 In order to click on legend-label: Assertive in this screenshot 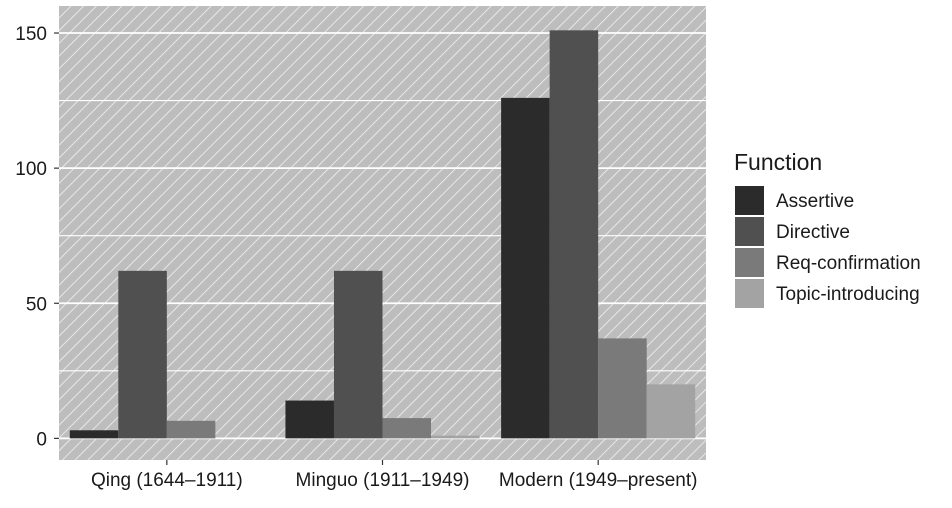, I will do `click(815, 201)`.